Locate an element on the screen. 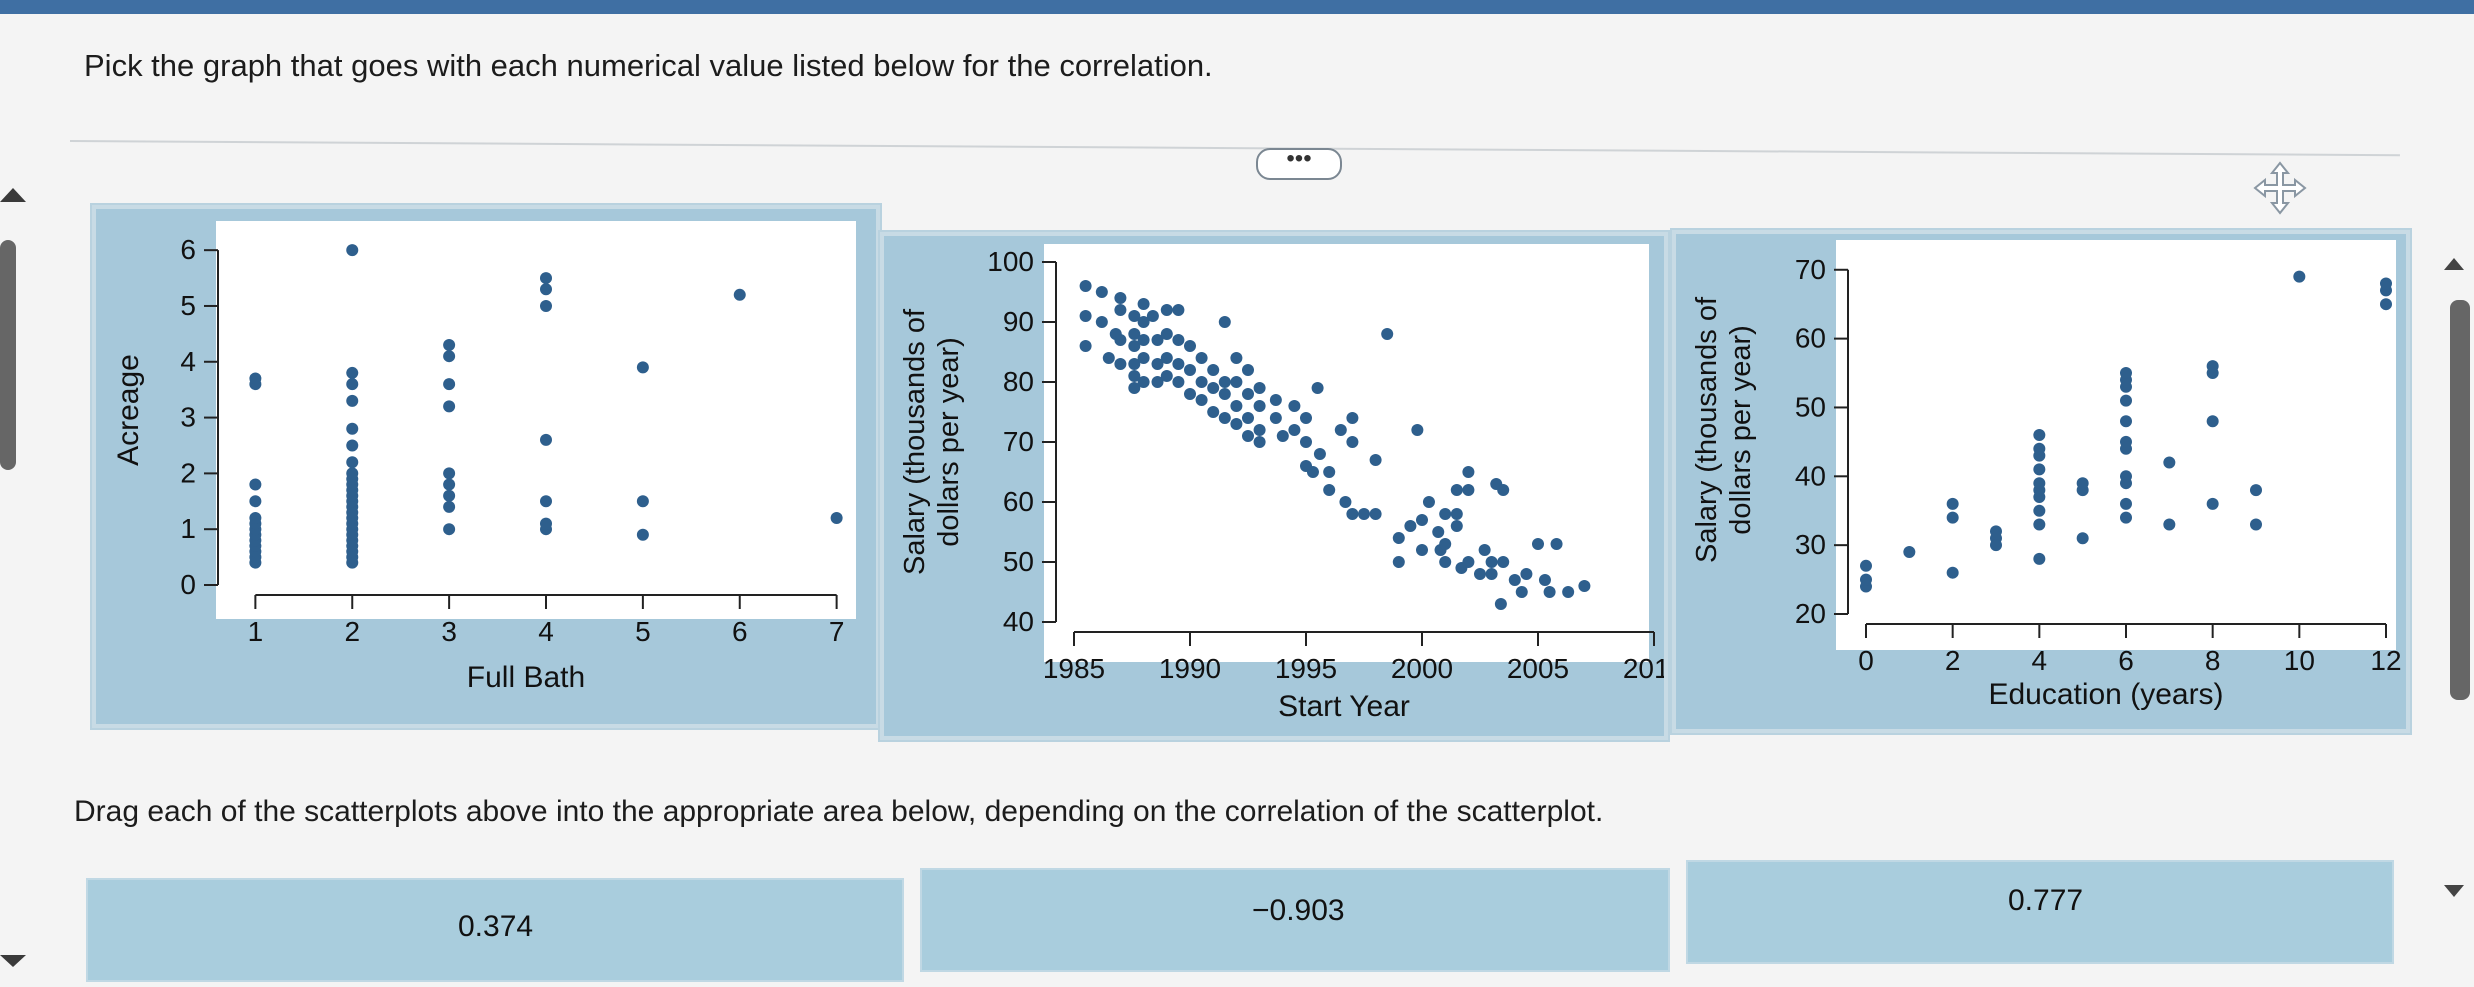 The width and height of the screenshot is (2474, 987). y-tick-label: 1 is located at coordinates (188, 528).